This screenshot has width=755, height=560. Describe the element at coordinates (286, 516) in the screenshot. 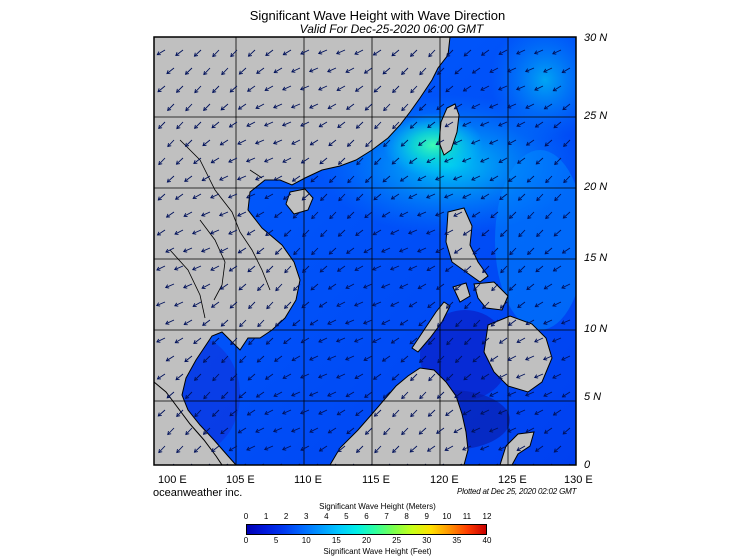

I see `meter-tick: 2` at that location.